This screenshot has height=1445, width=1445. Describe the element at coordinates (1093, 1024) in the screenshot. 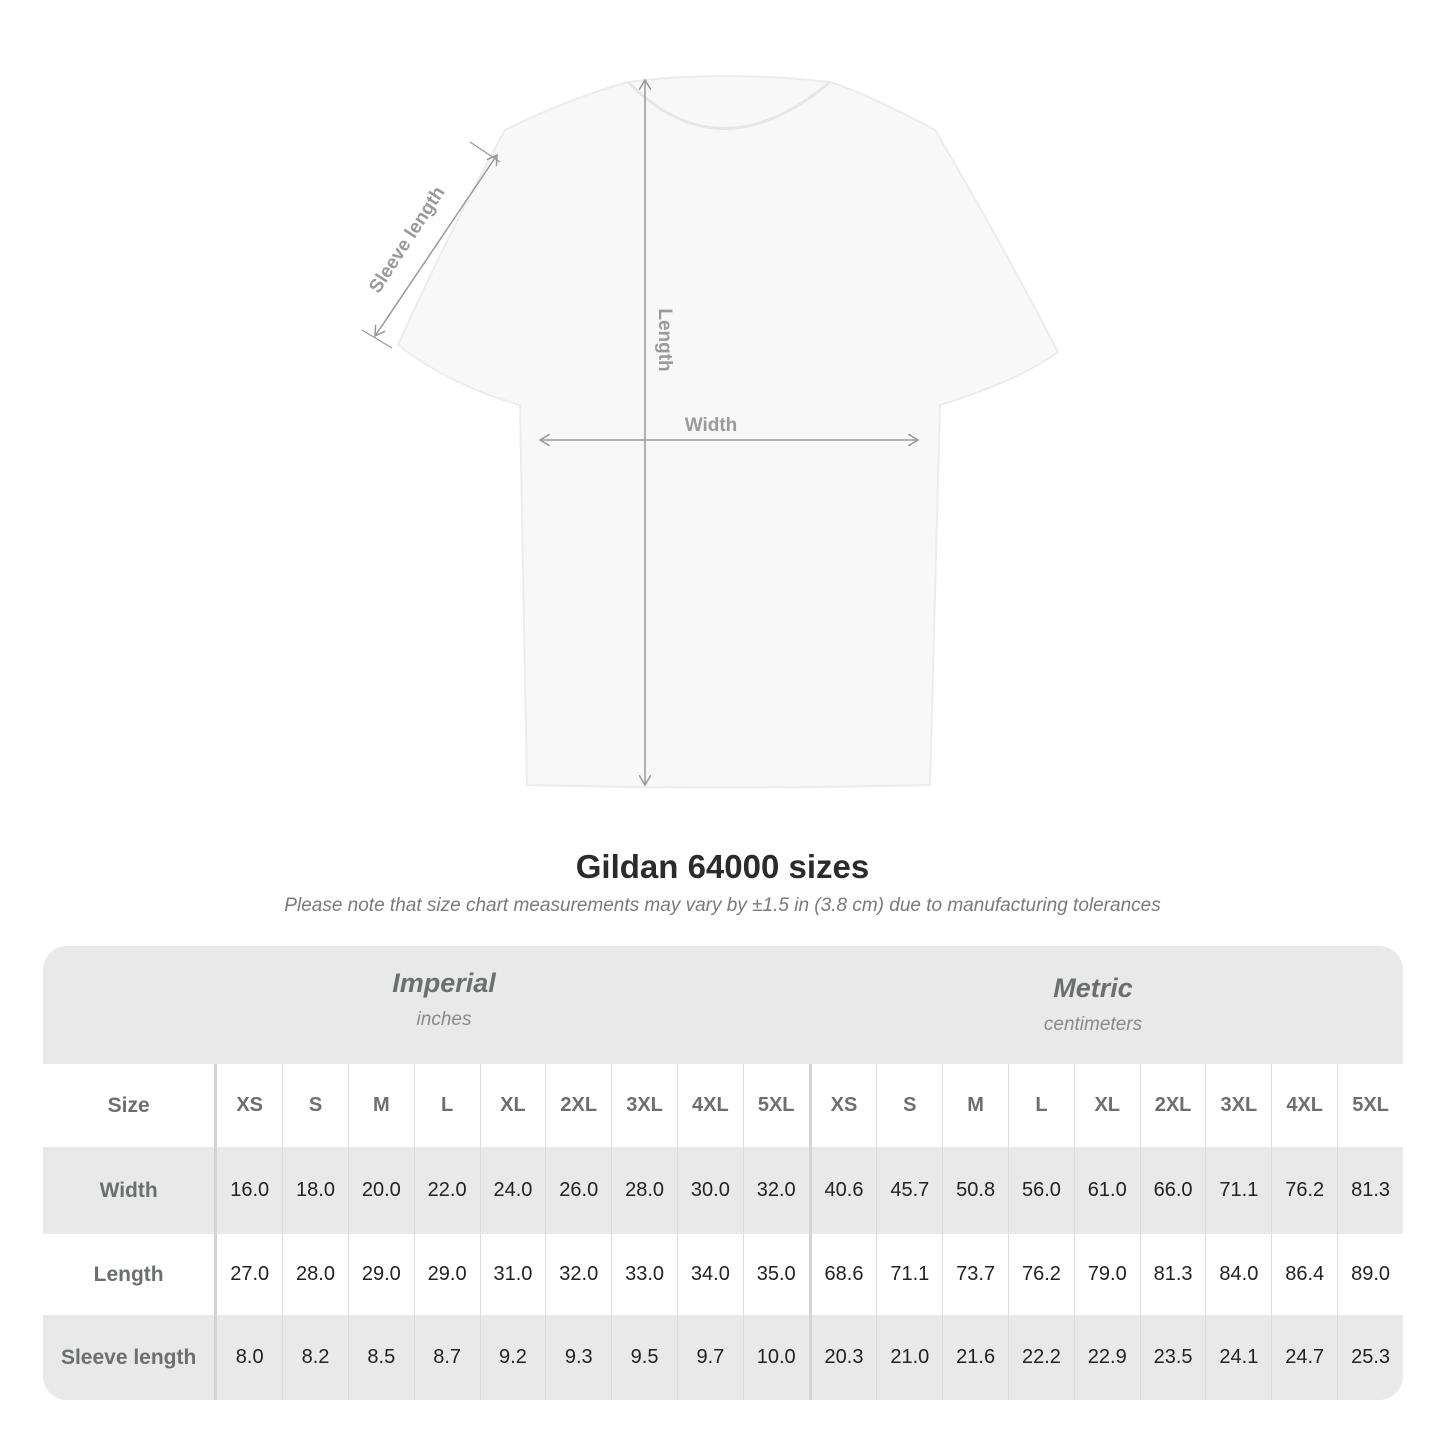

I see `metric-subtitle: centimeters` at that location.